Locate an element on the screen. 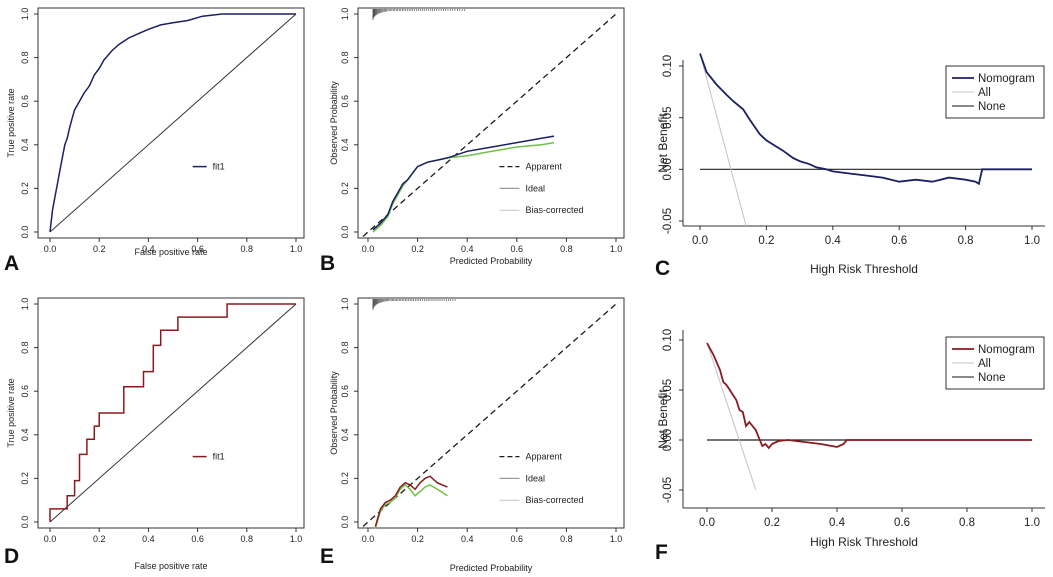 The width and height of the screenshot is (1053, 577). panel-e-x-axis-label: Predicted Probability is located at coordinates (491, 568).